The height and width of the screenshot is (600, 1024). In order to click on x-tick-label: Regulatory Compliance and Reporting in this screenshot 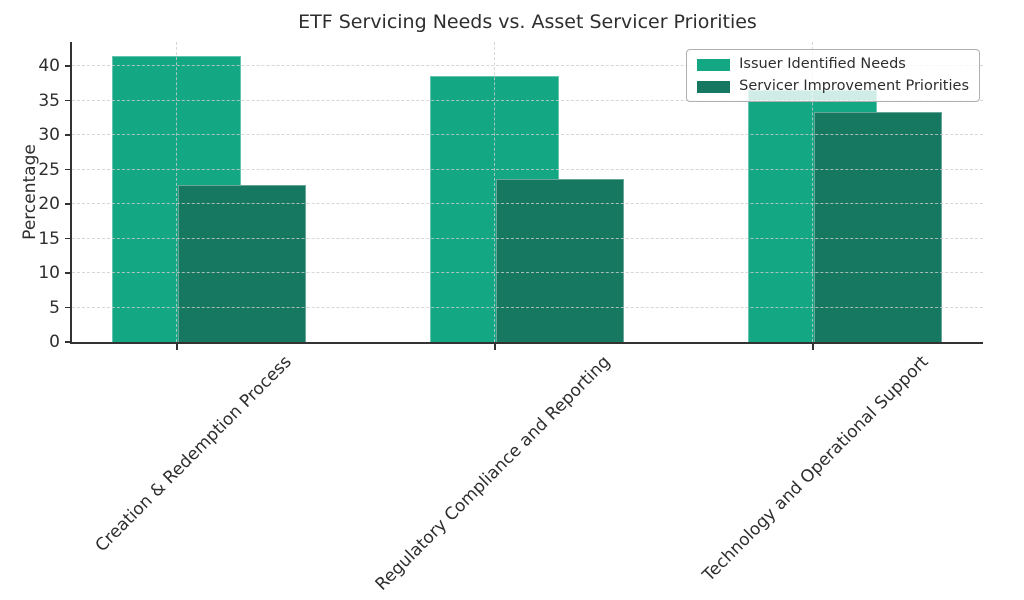, I will do `click(493, 473)`.